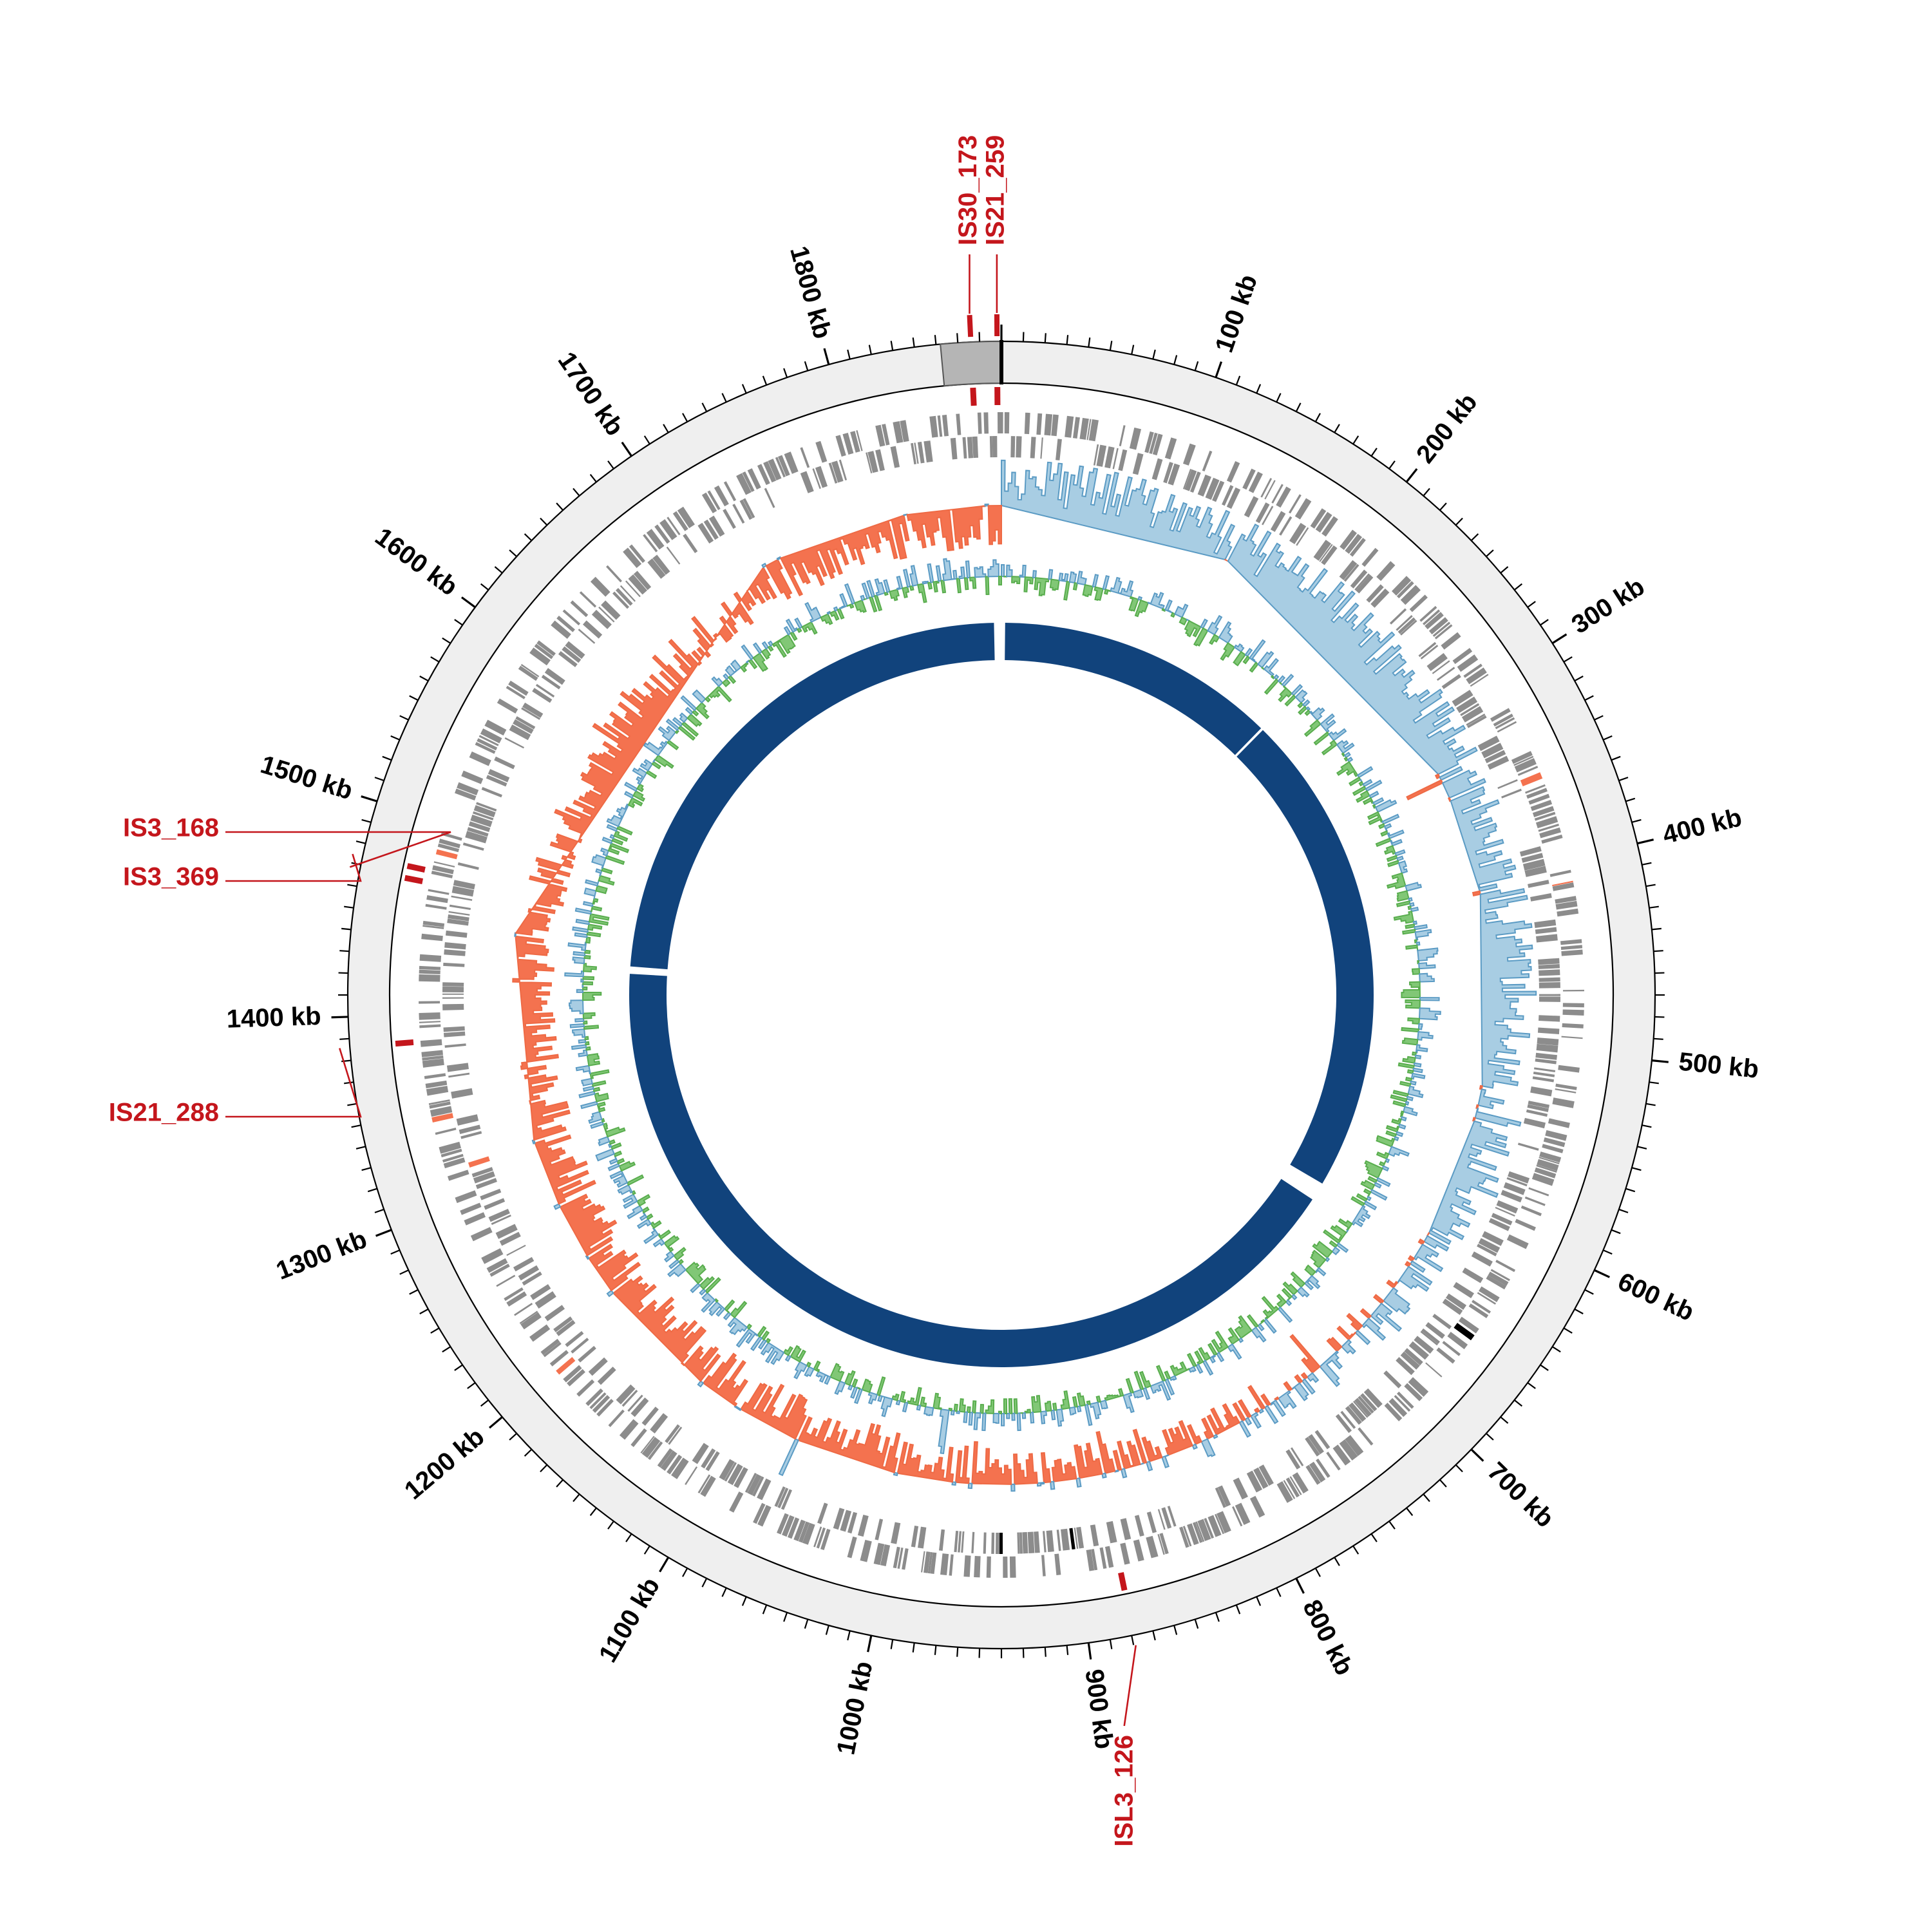 The height and width of the screenshot is (1932, 1932). What do you see at coordinates (171, 828) in the screenshot?
I see `is-annotation-label: IS3_168` at bounding box center [171, 828].